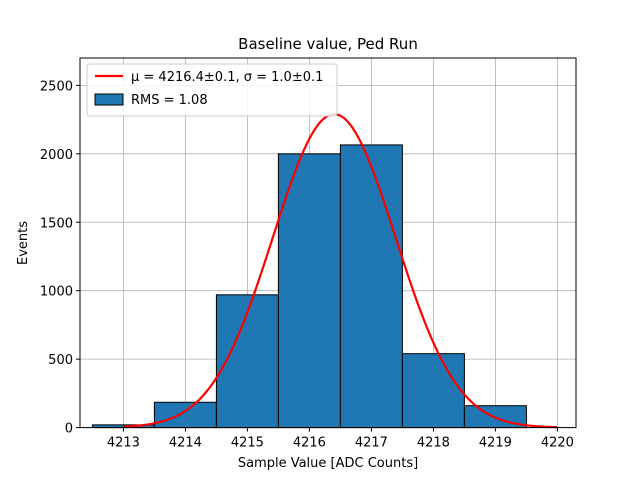  Describe the element at coordinates (60, 360) in the screenshot. I see `y-tick-label: 500` at that location.